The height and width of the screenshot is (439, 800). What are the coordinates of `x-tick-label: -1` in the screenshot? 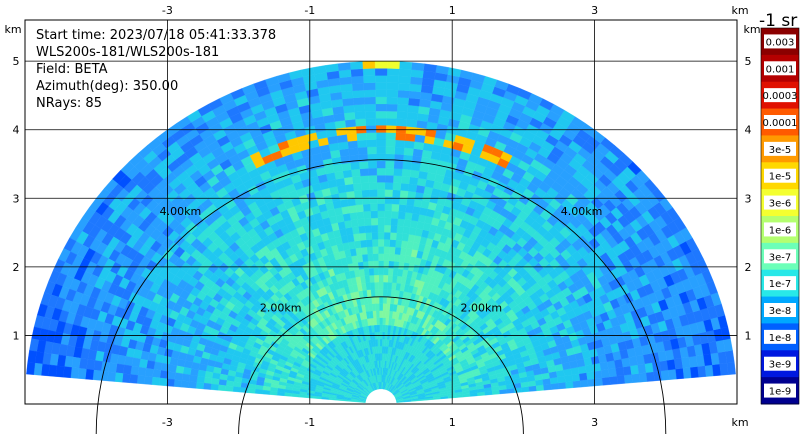 It's located at (309, 10).